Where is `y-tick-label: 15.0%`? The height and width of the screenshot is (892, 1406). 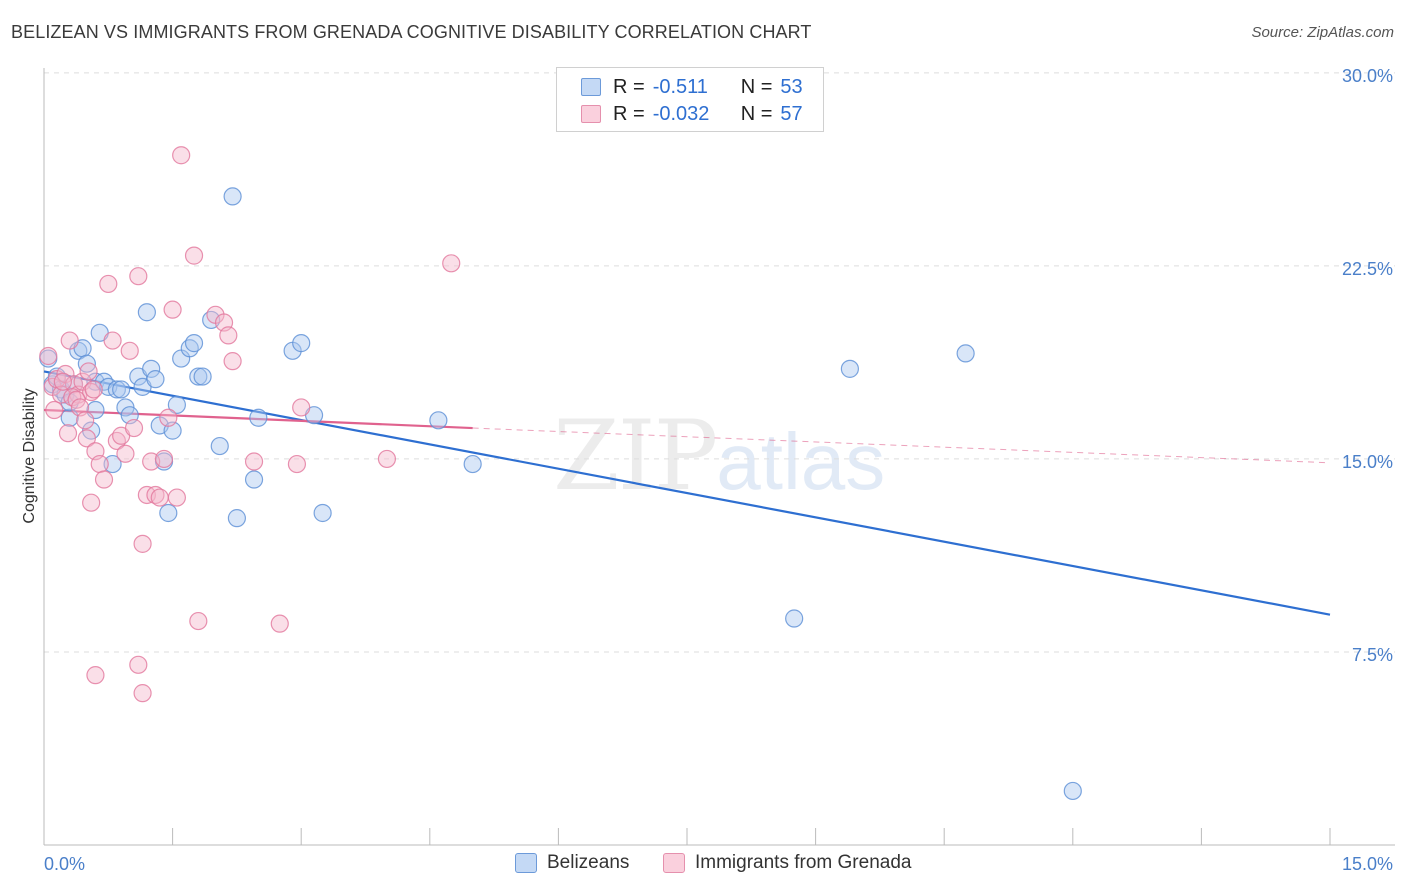
y-tick-label: 15.0% is located at coordinates (1367, 462).